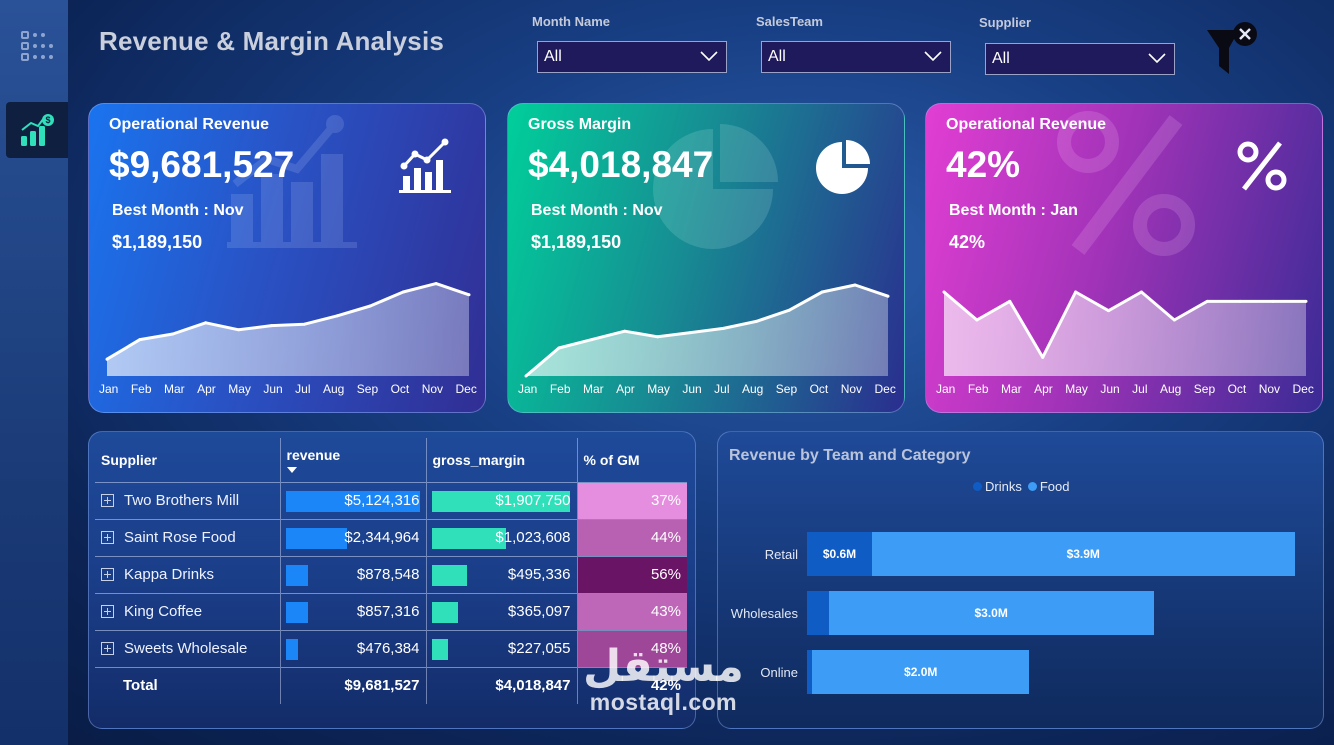 The width and height of the screenshot is (1334, 745). I want to click on supplier-cell: Kappa Drinks, so click(188, 574).